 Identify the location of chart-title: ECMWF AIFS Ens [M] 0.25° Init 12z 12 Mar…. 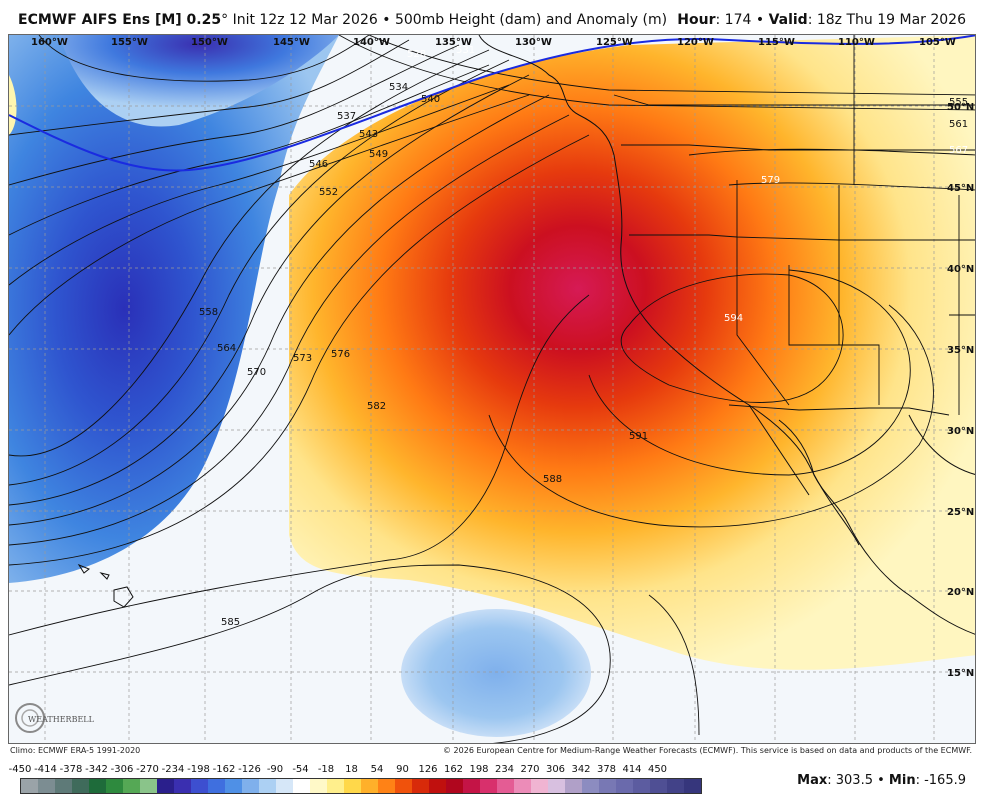
(343, 20).